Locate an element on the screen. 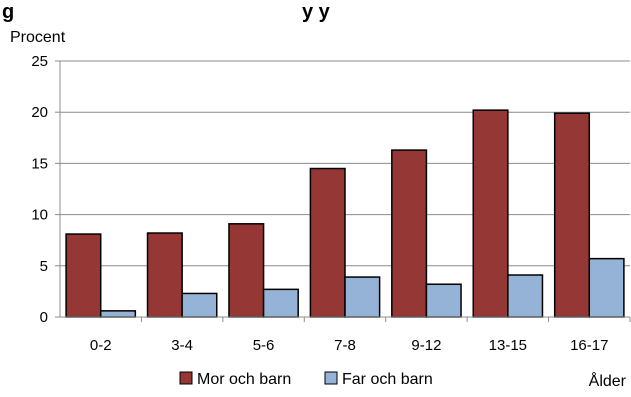 This screenshot has width=631, height=397. x-tick-label: 13-15 is located at coordinates (508, 345).